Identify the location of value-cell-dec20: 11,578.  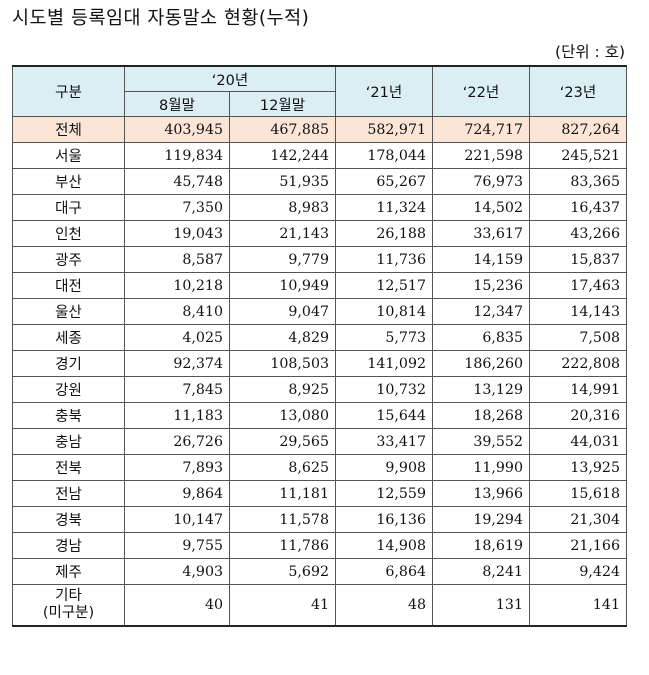
(282, 519).